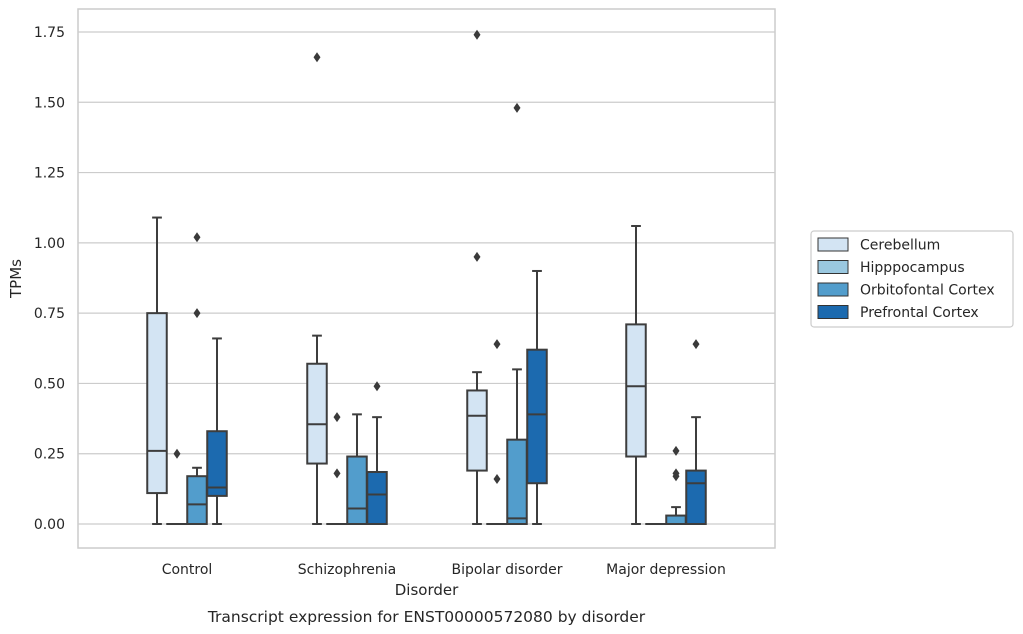  What do you see at coordinates (900, 246) in the screenshot?
I see `legend-label: Cerebellum` at bounding box center [900, 246].